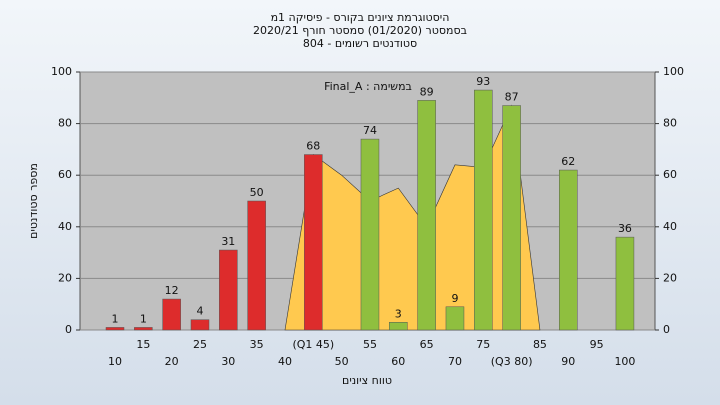  I want to click on y2-tick-label: 0, so click(666, 329).